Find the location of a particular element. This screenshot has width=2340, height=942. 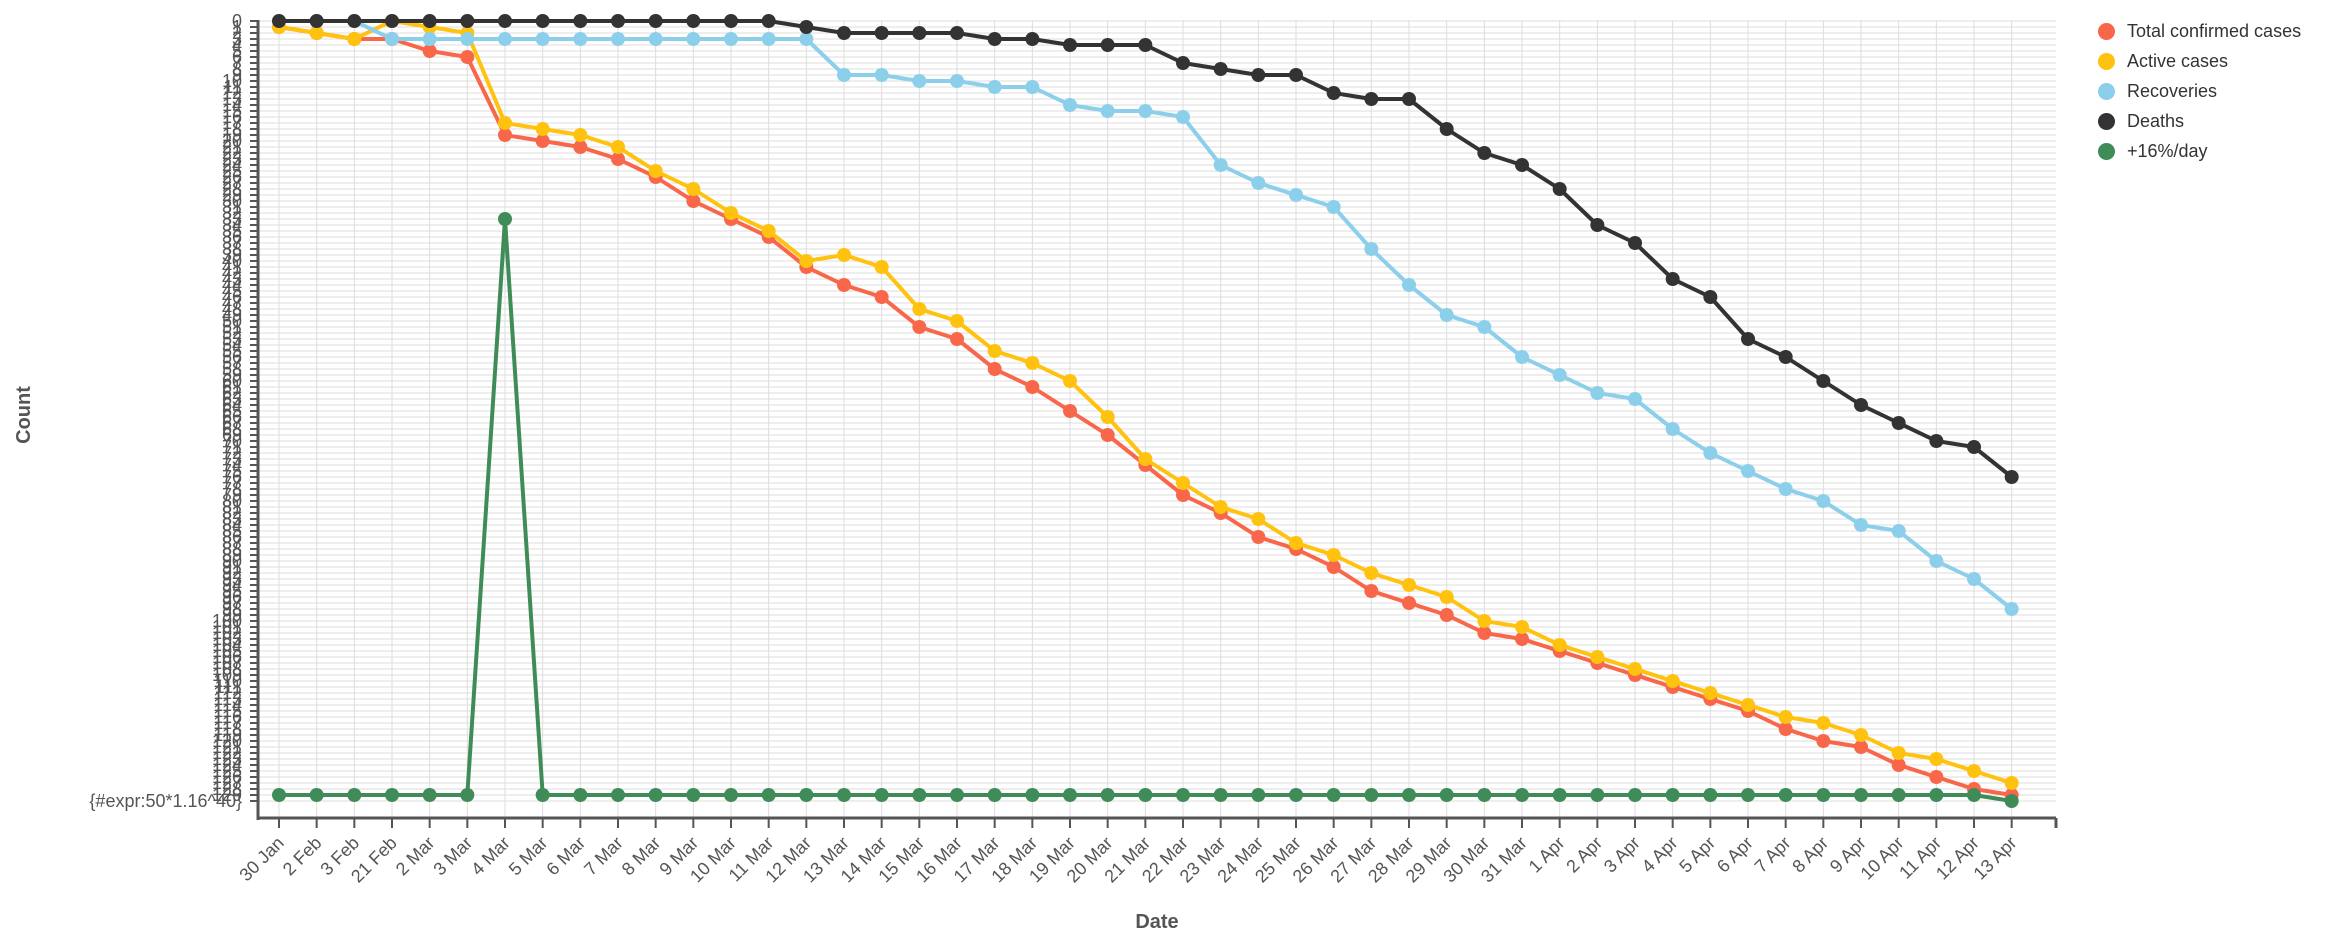

y-tick-label: 98 is located at coordinates (232, 609).